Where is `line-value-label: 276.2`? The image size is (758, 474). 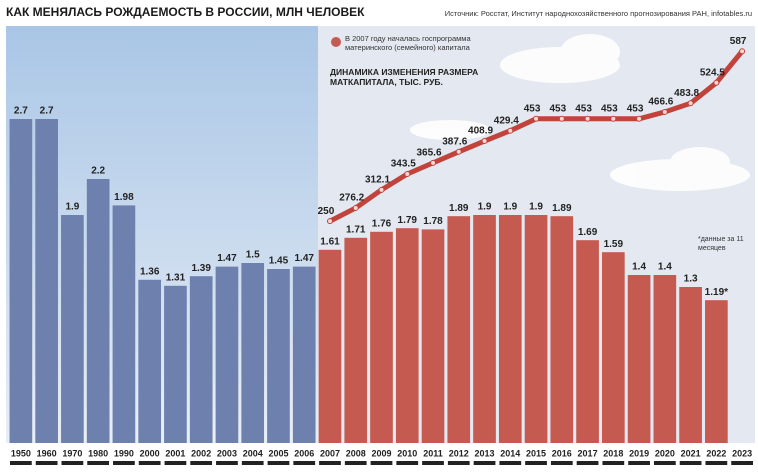 line-value-label: 276.2 is located at coordinates (351, 198).